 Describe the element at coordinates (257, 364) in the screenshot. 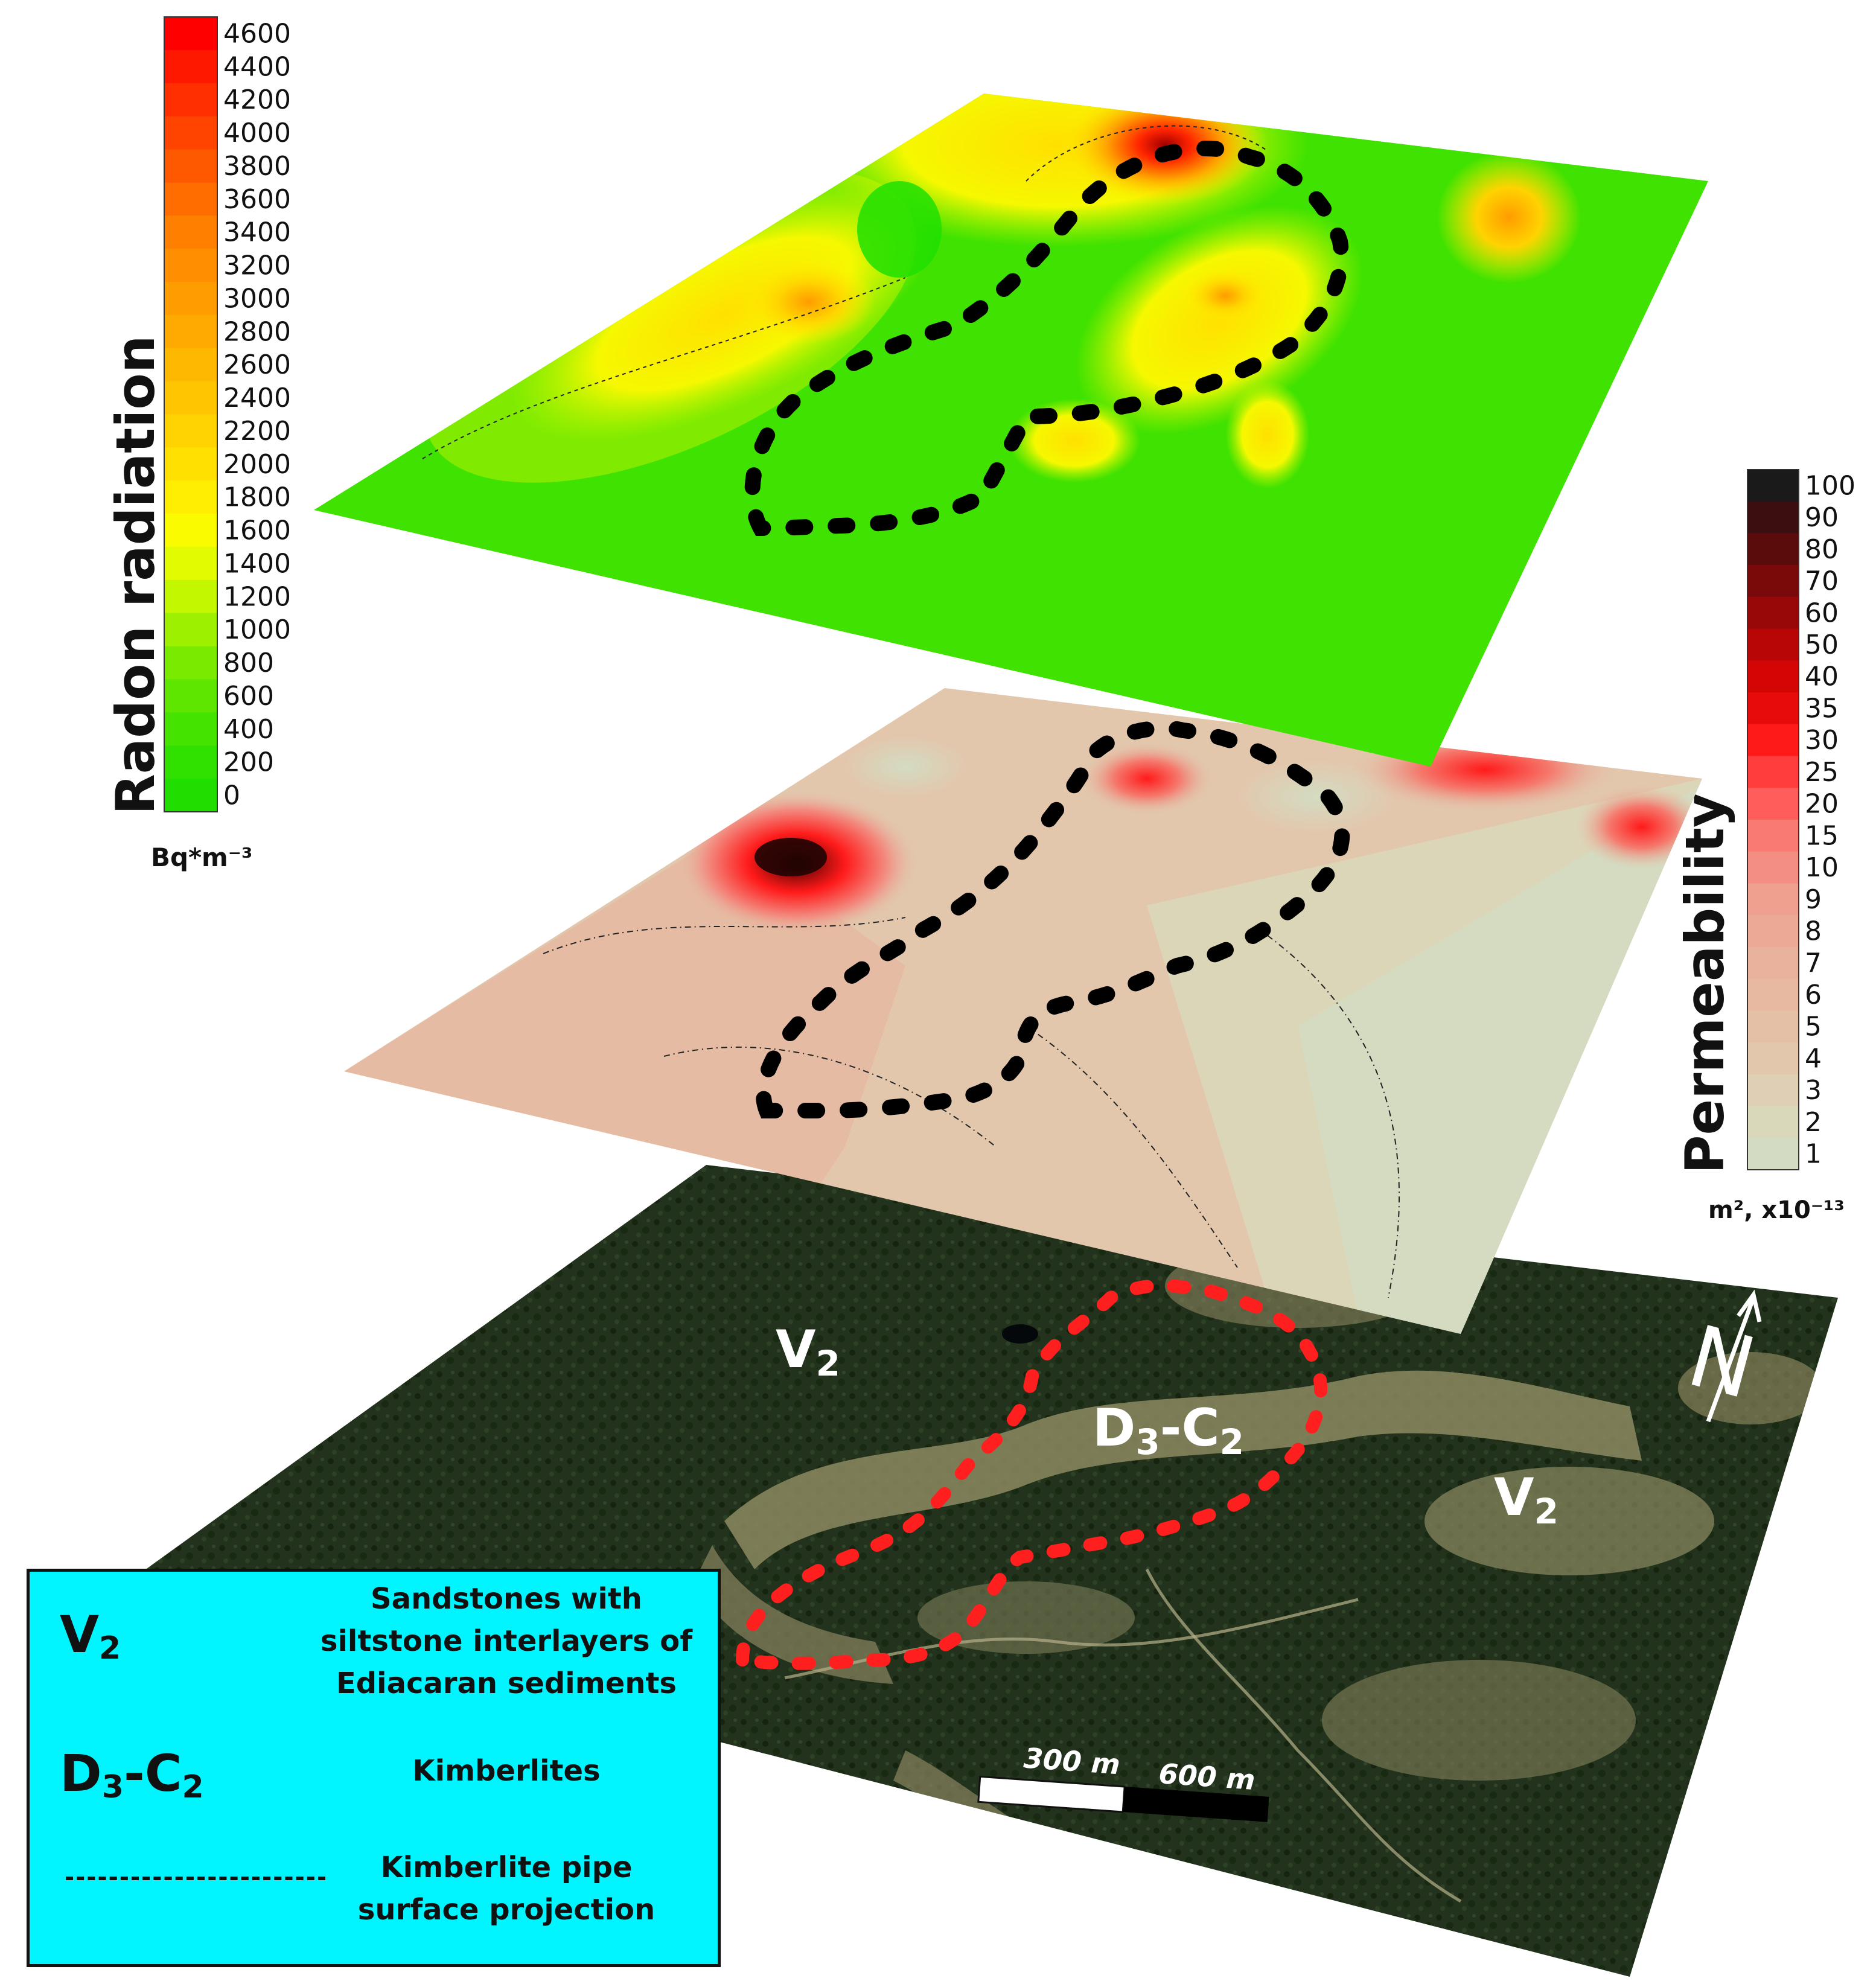

I see `radon-tick-label: 2600` at that location.